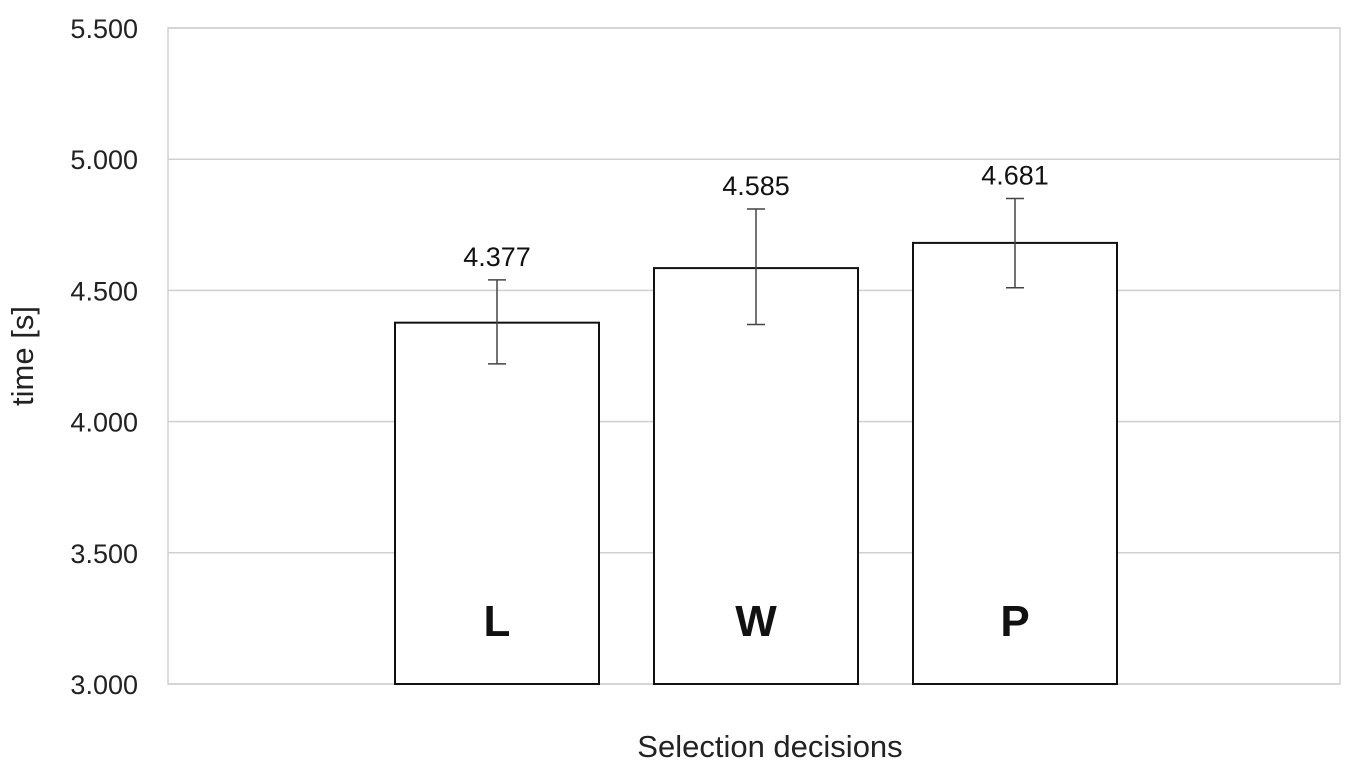  What do you see at coordinates (1014, 621) in the screenshot?
I see `category-label: P` at bounding box center [1014, 621].